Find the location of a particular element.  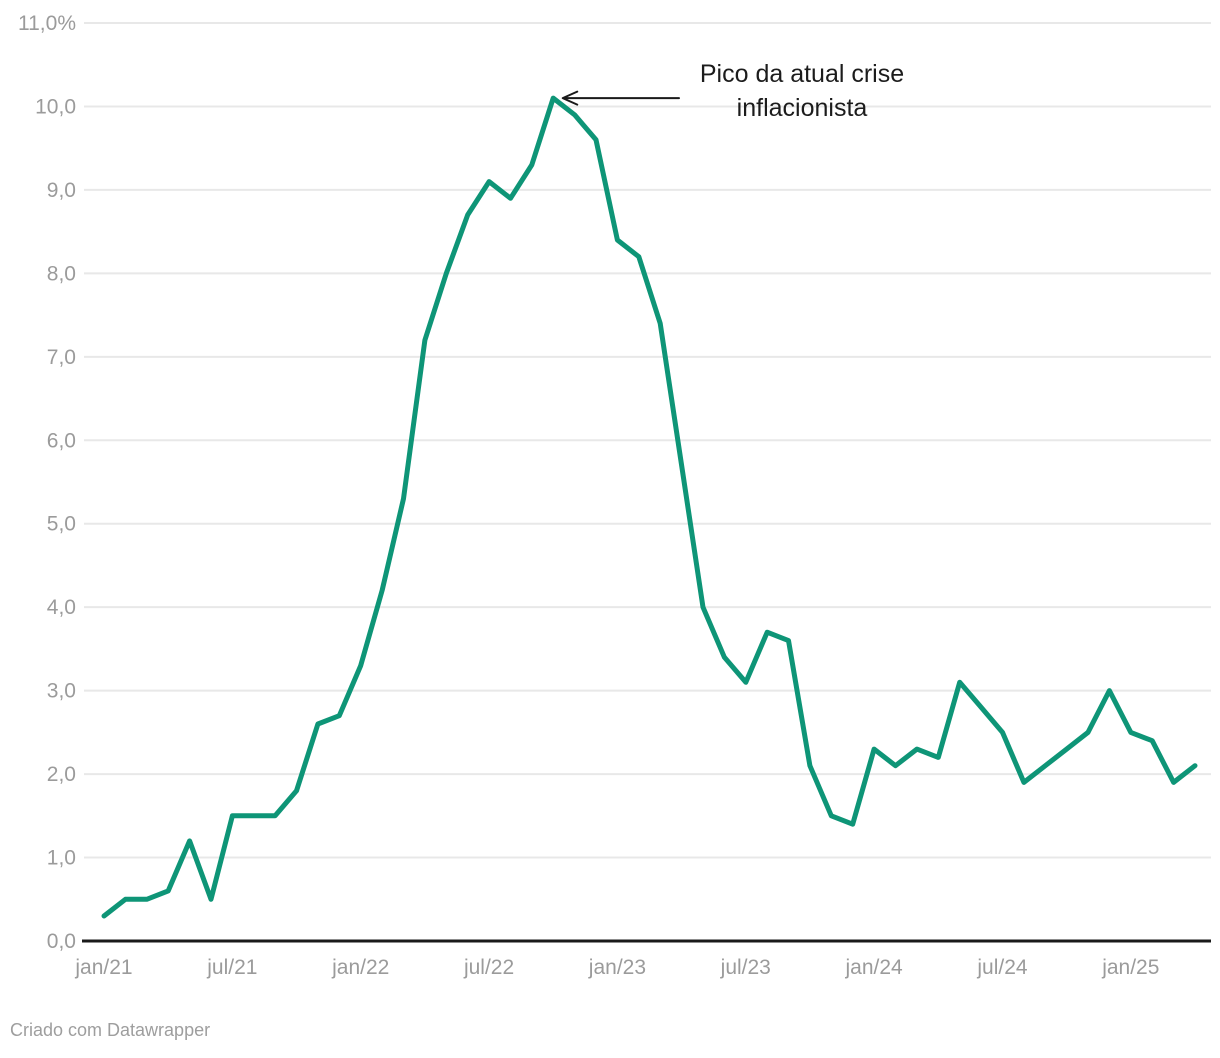

y-tick-label: 3,0 is located at coordinates (61, 691).